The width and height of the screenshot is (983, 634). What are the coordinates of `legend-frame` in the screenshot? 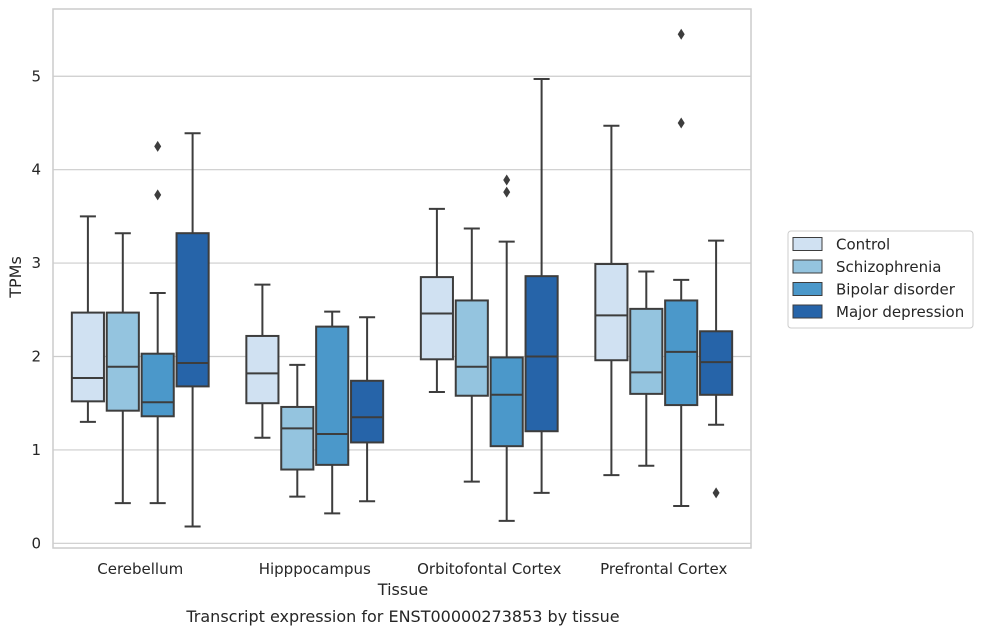 It's located at (880, 279).